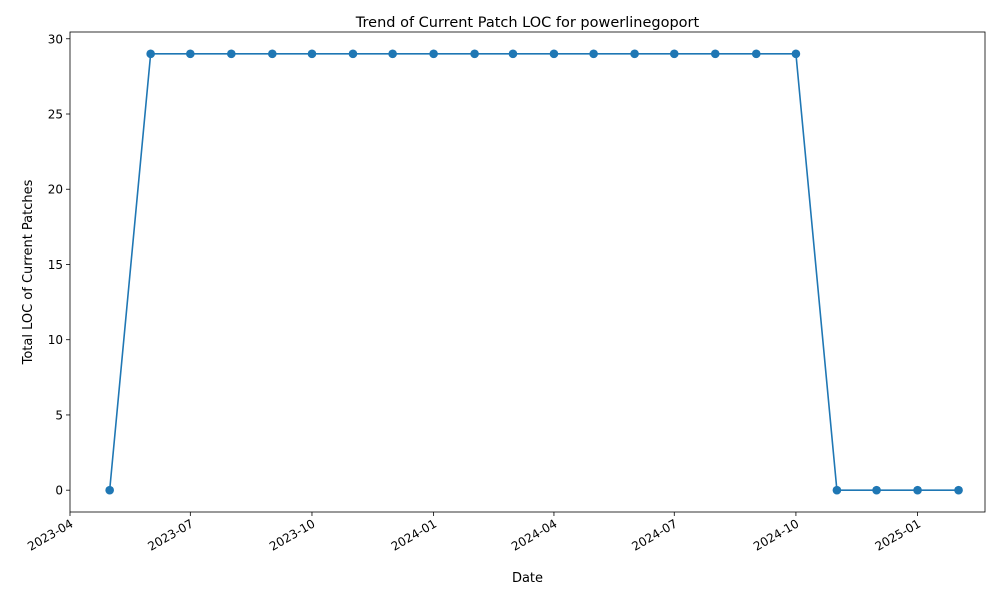  What do you see at coordinates (59, 415) in the screenshot?
I see `y-tick-label: 5` at bounding box center [59, 415].